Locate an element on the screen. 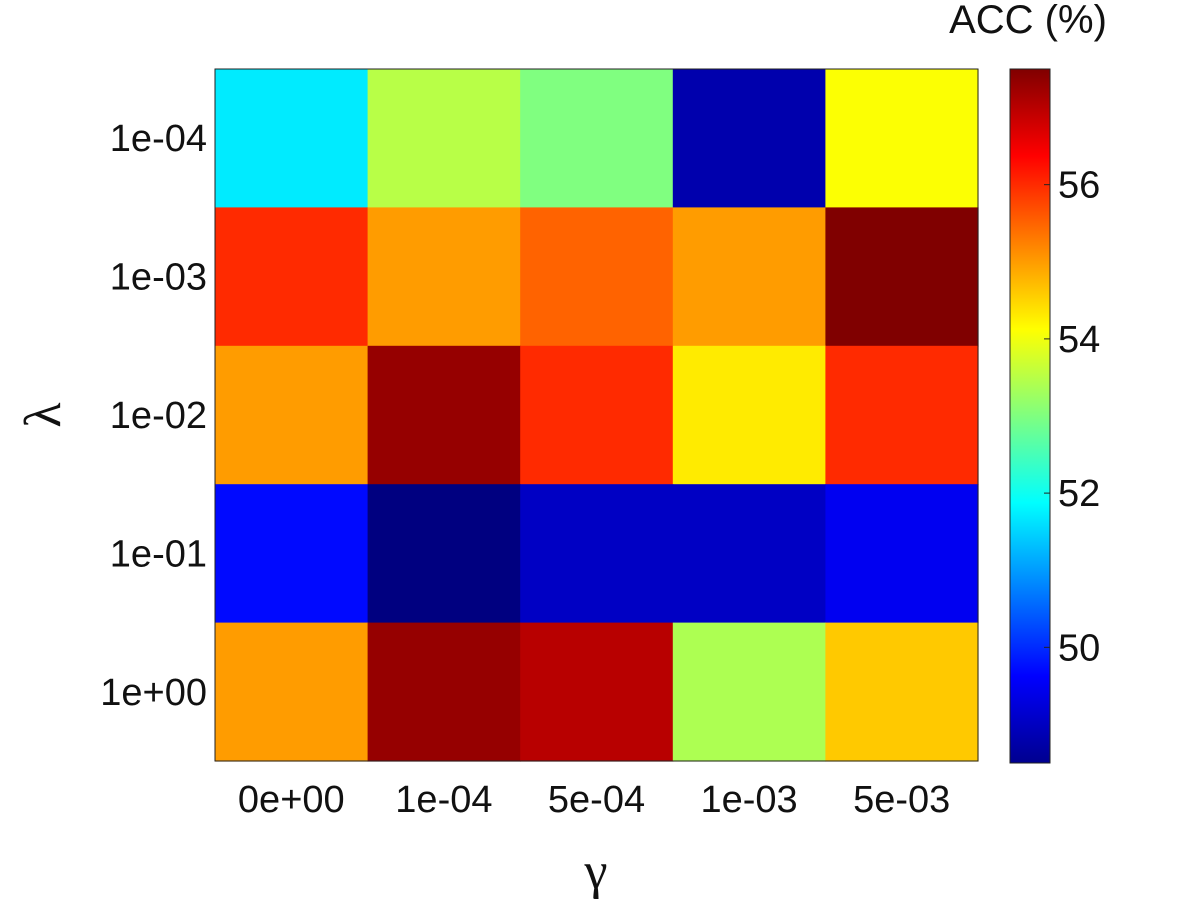  y-tick-label: 1e-04 is located at coordinates (158, 139).